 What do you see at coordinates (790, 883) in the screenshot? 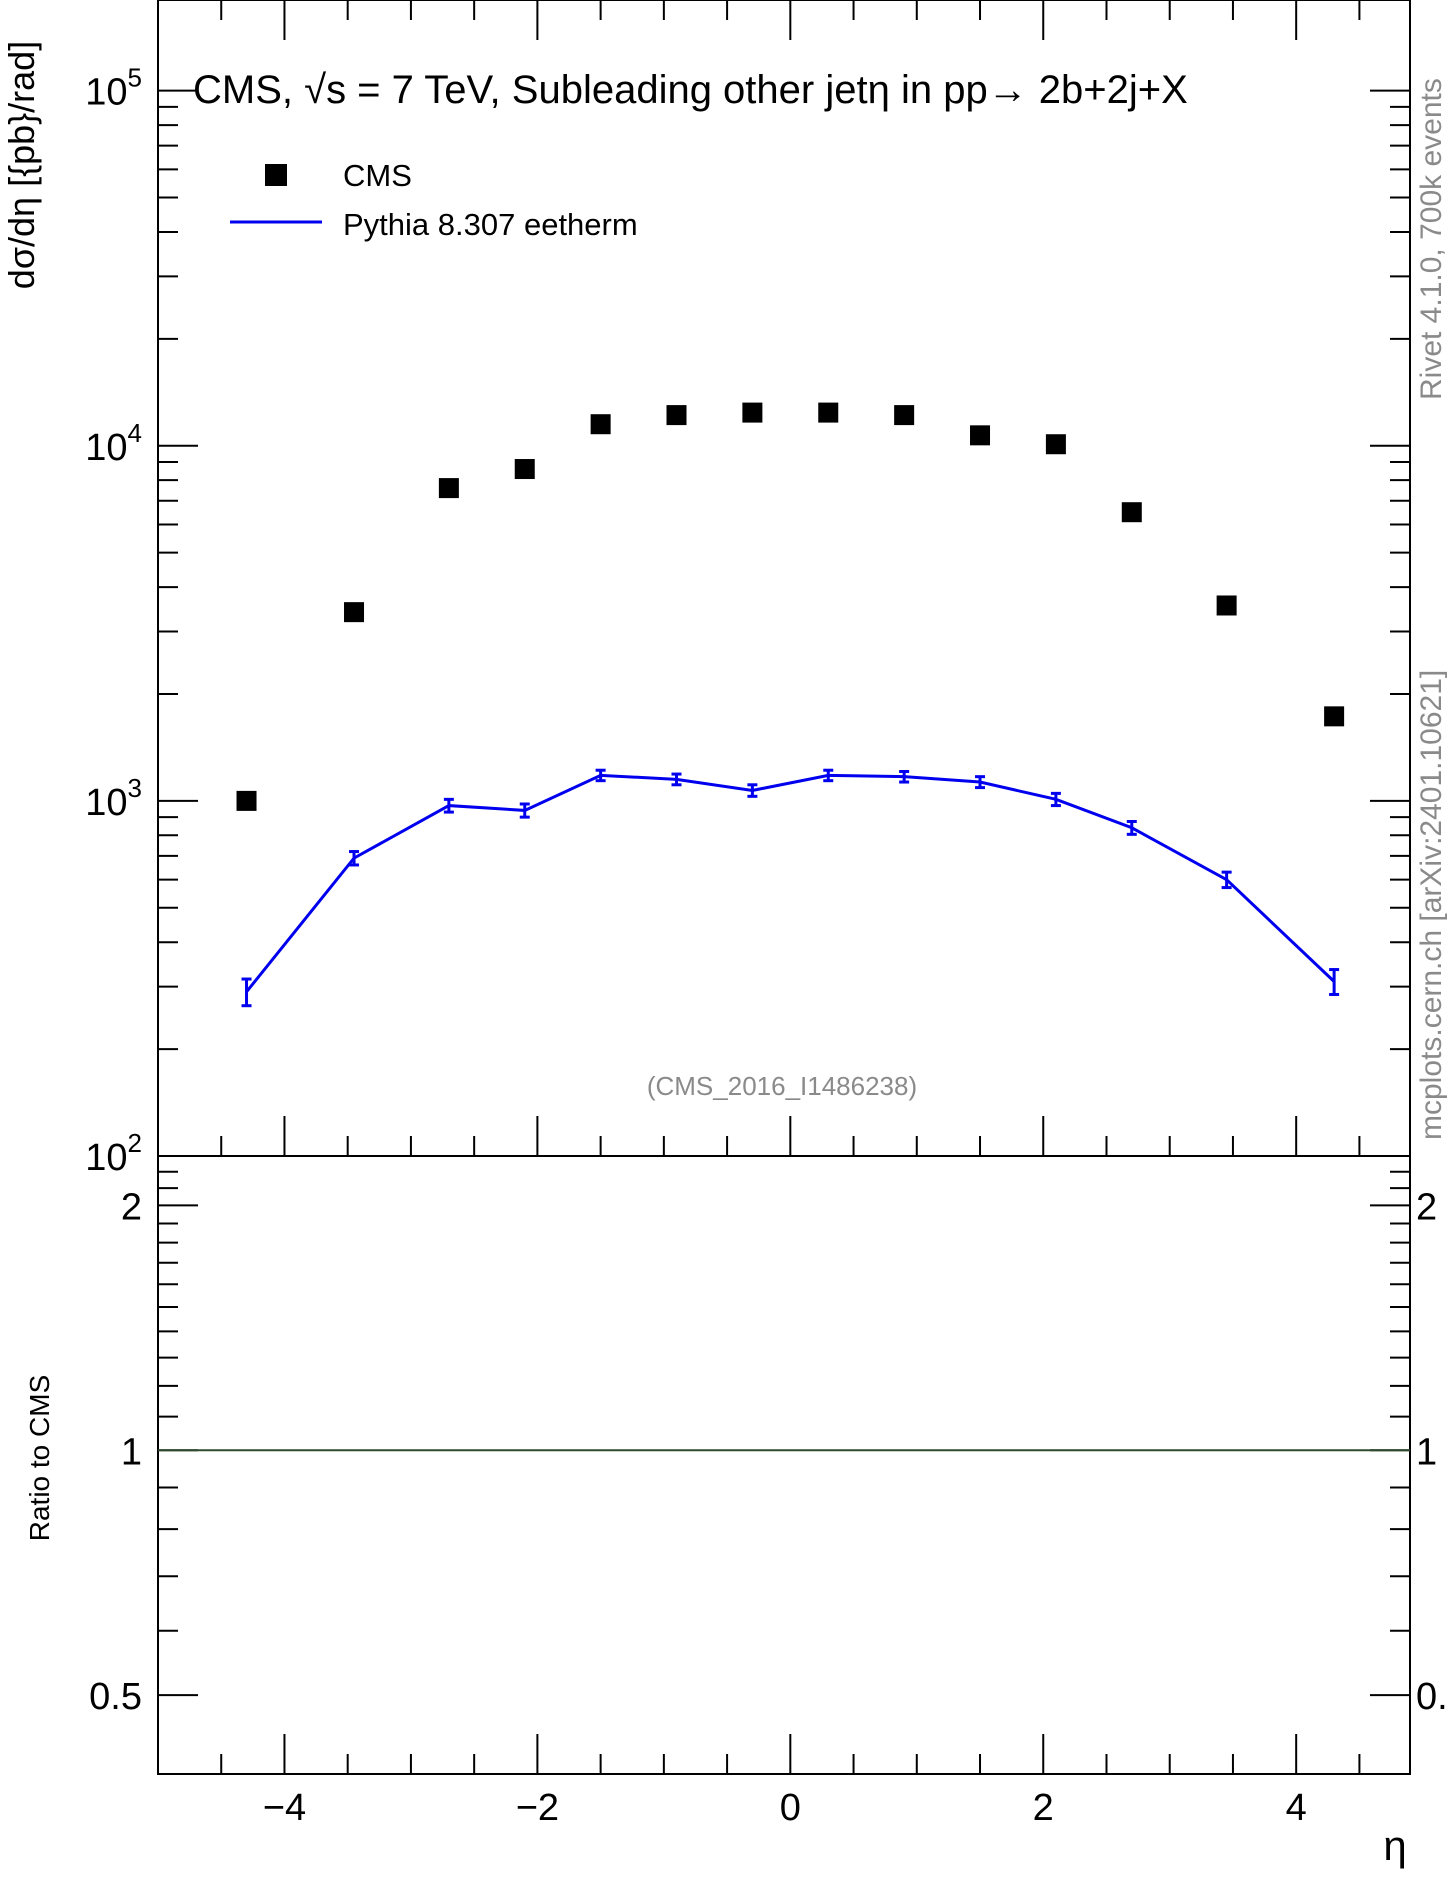
I see `pythia-line` at bounding box center [790, 883].